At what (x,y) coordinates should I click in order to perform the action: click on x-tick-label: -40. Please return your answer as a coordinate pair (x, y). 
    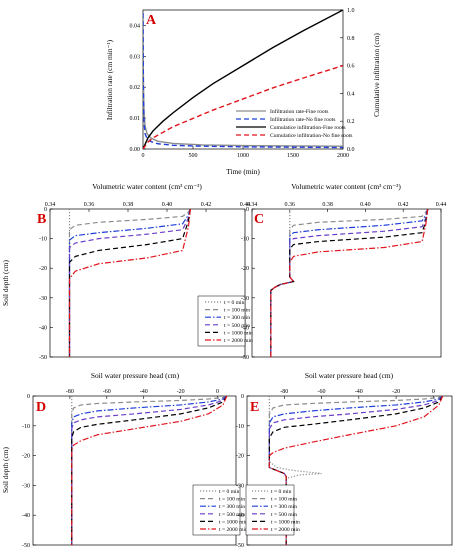
    Looking at the image, I should click on (359, 392).